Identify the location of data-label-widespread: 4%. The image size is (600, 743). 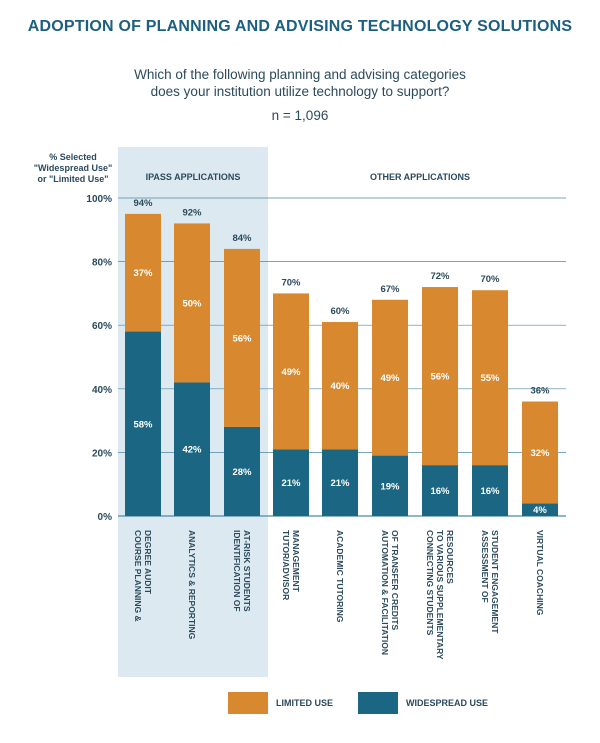
(540, 510).